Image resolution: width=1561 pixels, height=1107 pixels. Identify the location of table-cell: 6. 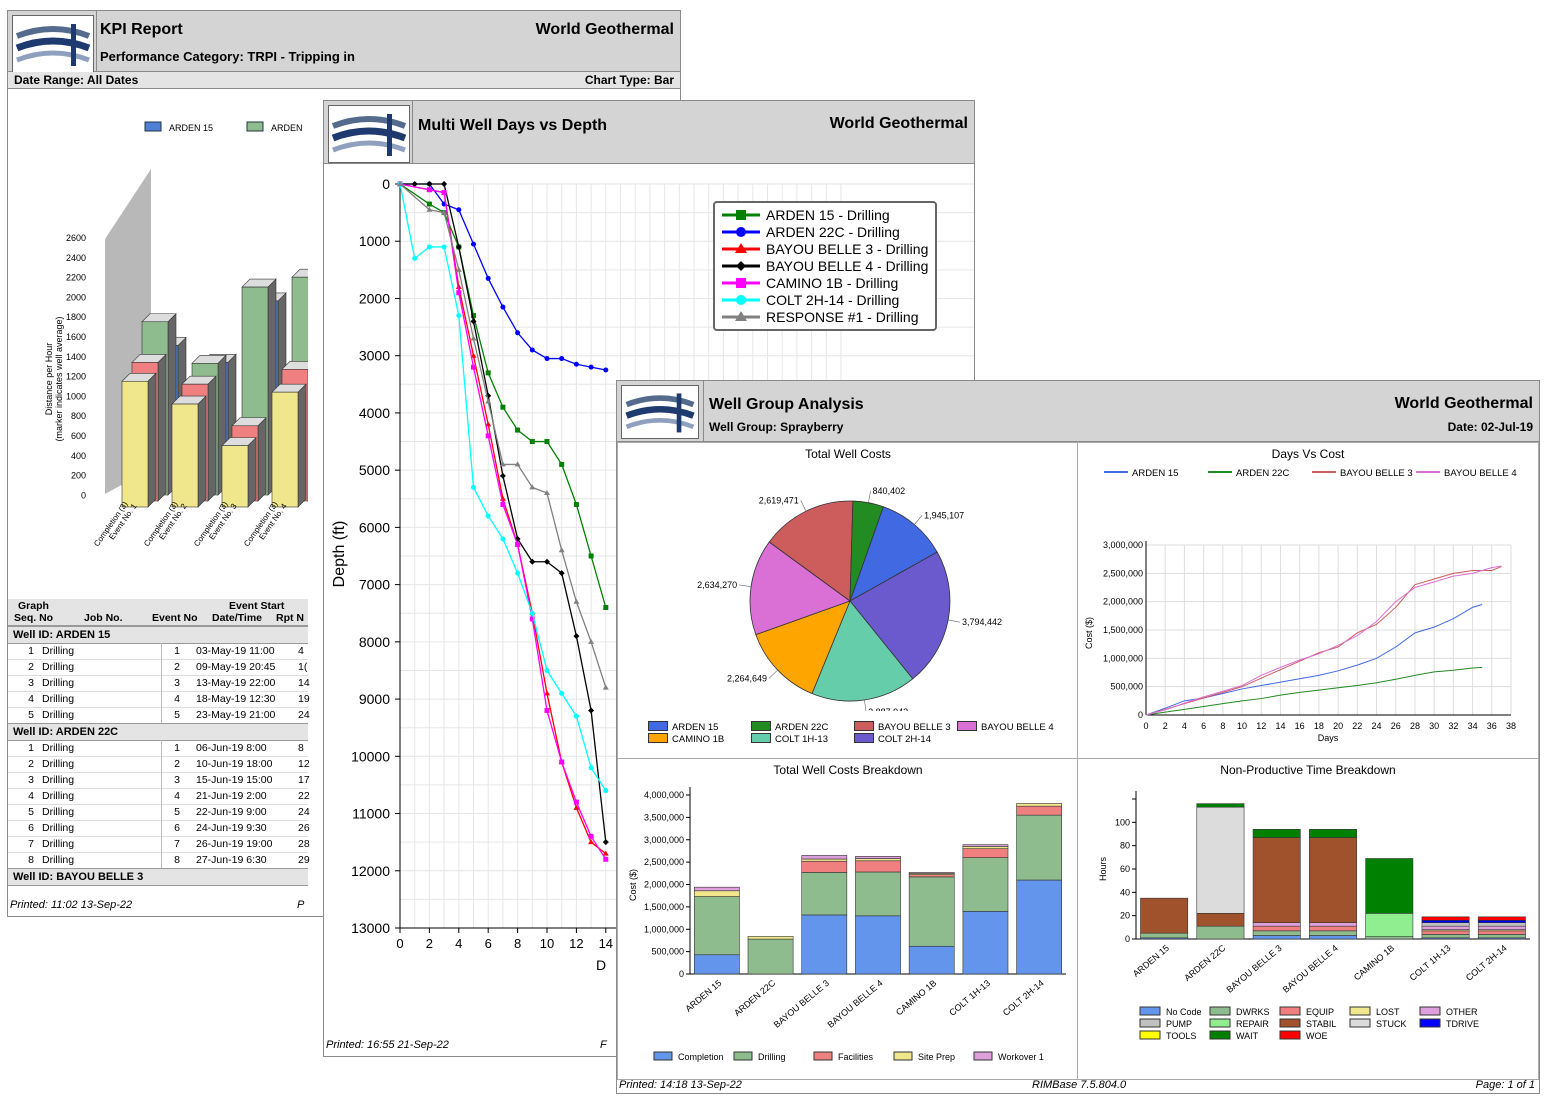
(177, 828).